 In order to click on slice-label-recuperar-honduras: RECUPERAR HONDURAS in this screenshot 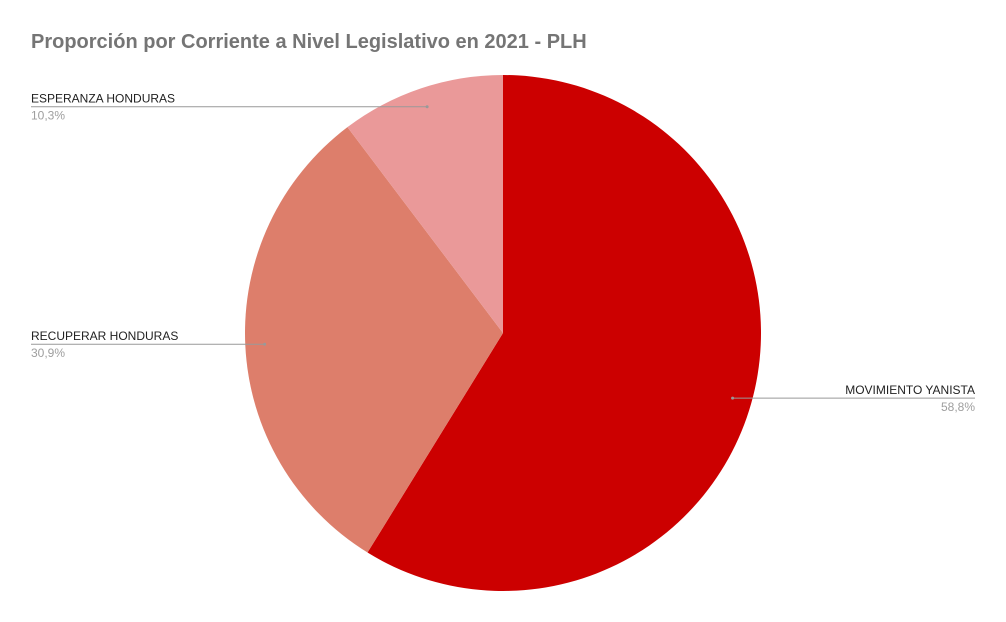, I will do `click(104, 336)`.